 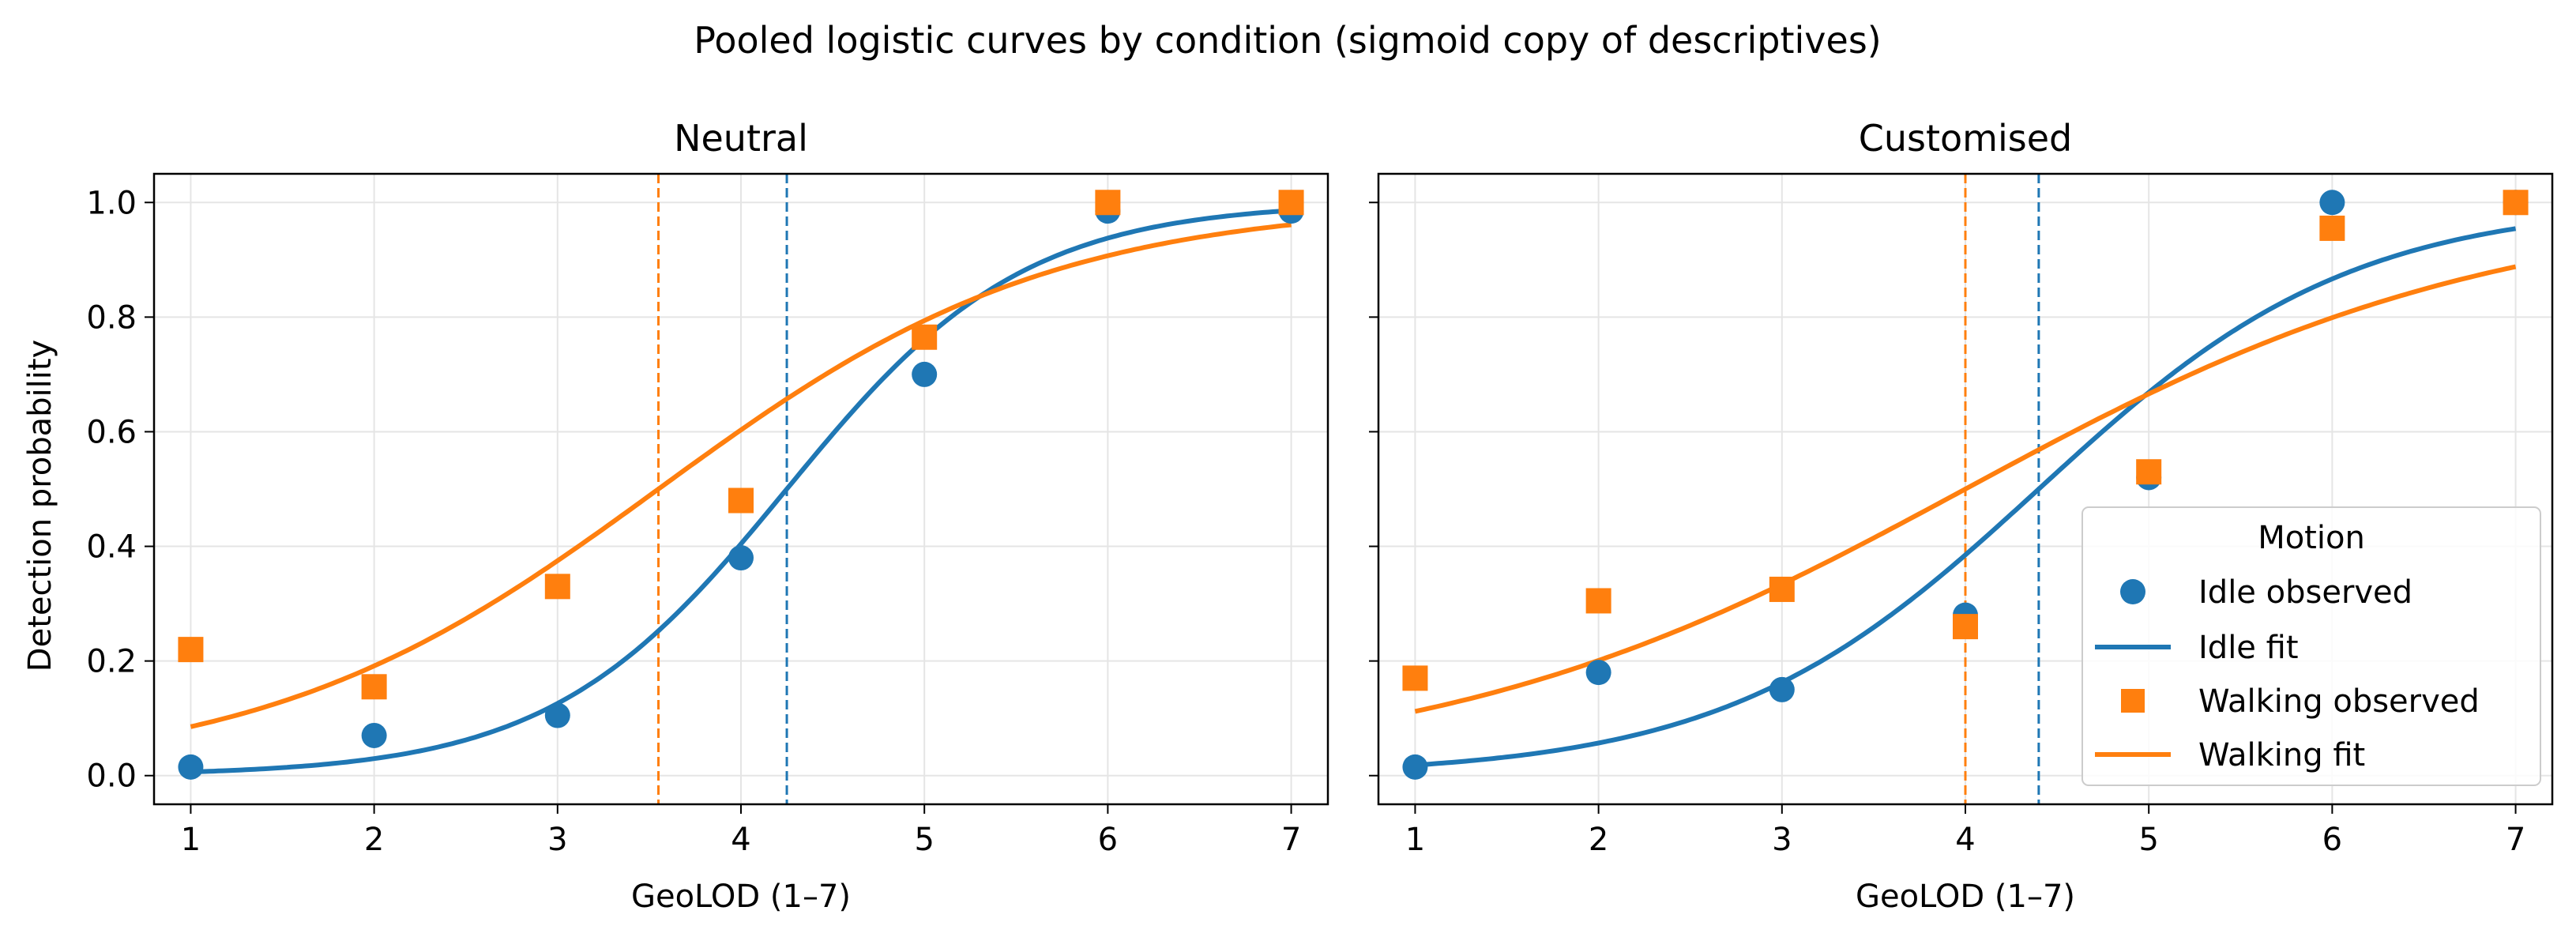 What do you see at coordinates (2248, 648) in the screenshot?
I see `legend-label: Idle fit` at bounding box center [2248, 648].